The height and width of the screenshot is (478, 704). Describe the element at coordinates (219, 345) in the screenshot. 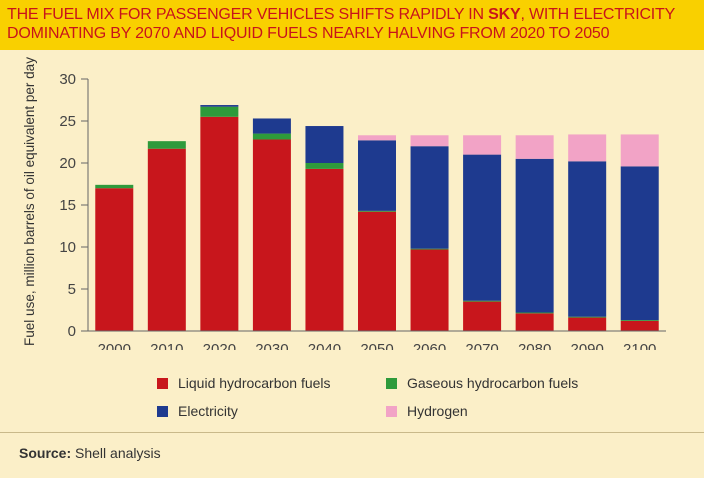

I see `x-tick-label: 2020` at that location.